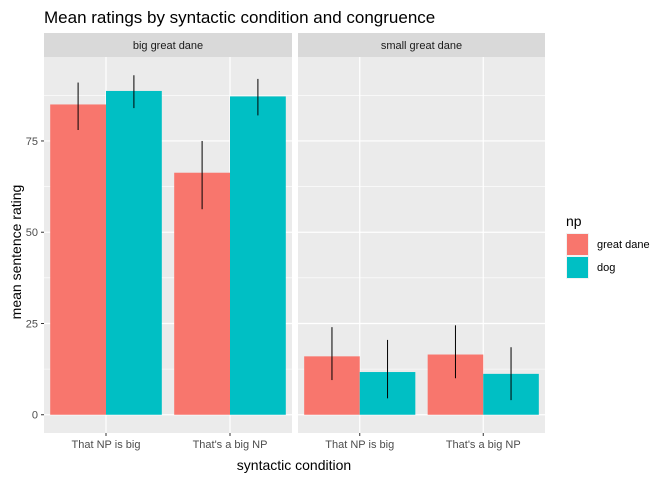 The width and height of the screenshot is (672, 480). Describe the element at coordinates (35, 279) in the screenshot. I see `y-axis: 0 25 50 75` at that location.